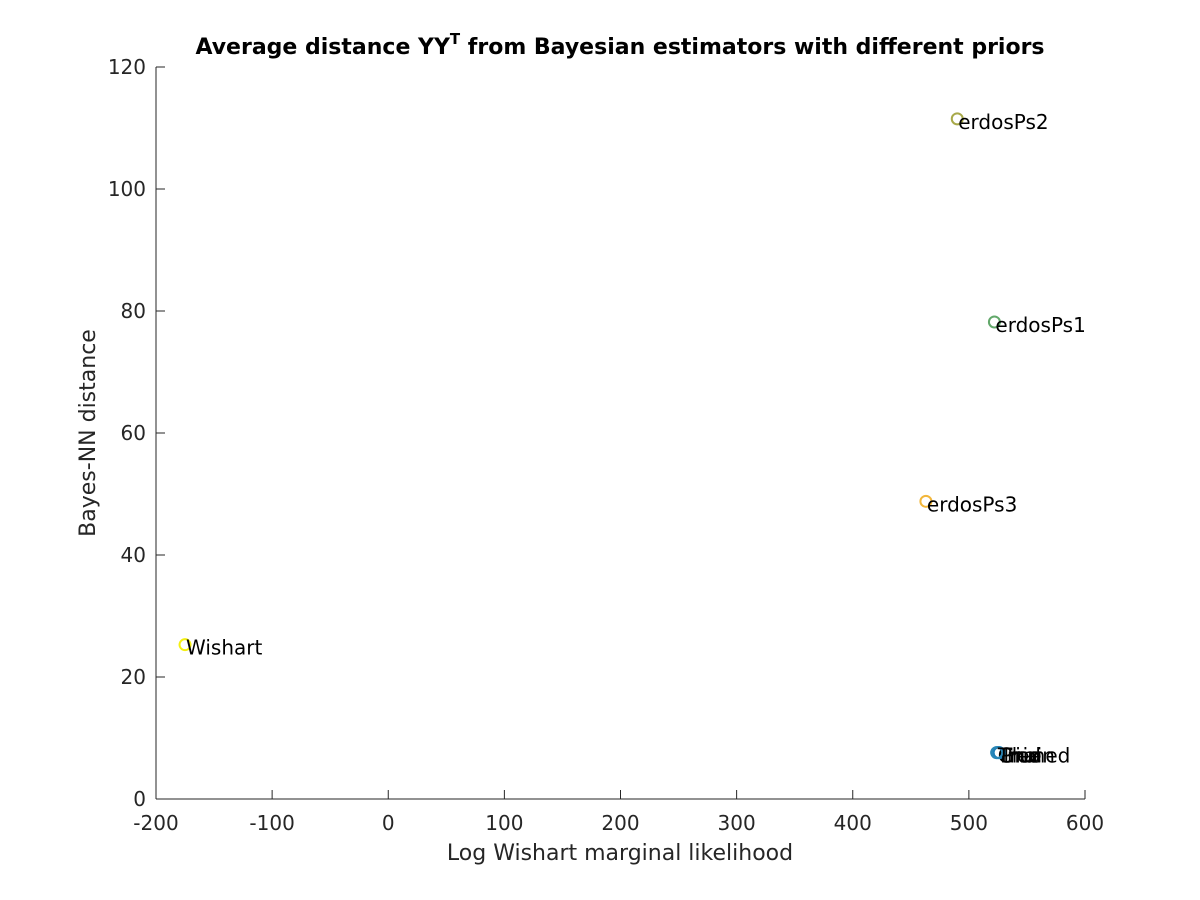 This screenshot has height=900, width=1200. Describe the element at coordinates (155, 823) in the screenshot. I see `x-tick-label: -200` at that location.